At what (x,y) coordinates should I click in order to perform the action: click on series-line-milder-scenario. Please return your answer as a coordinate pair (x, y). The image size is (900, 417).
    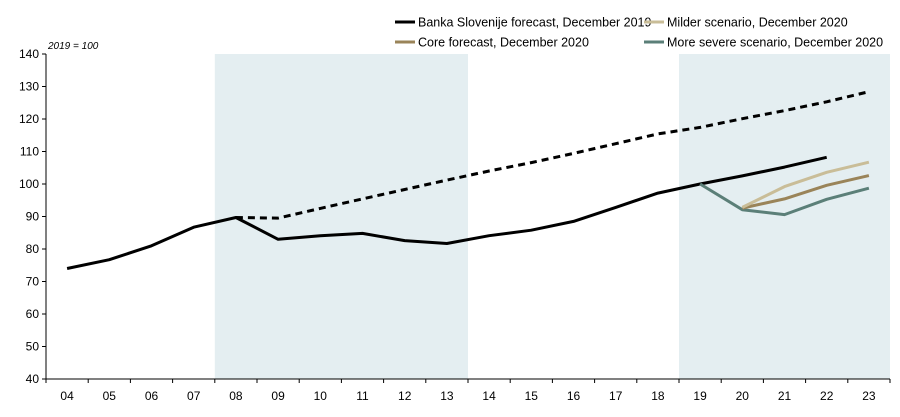
    Looking at the image, I should click on (805, 184).